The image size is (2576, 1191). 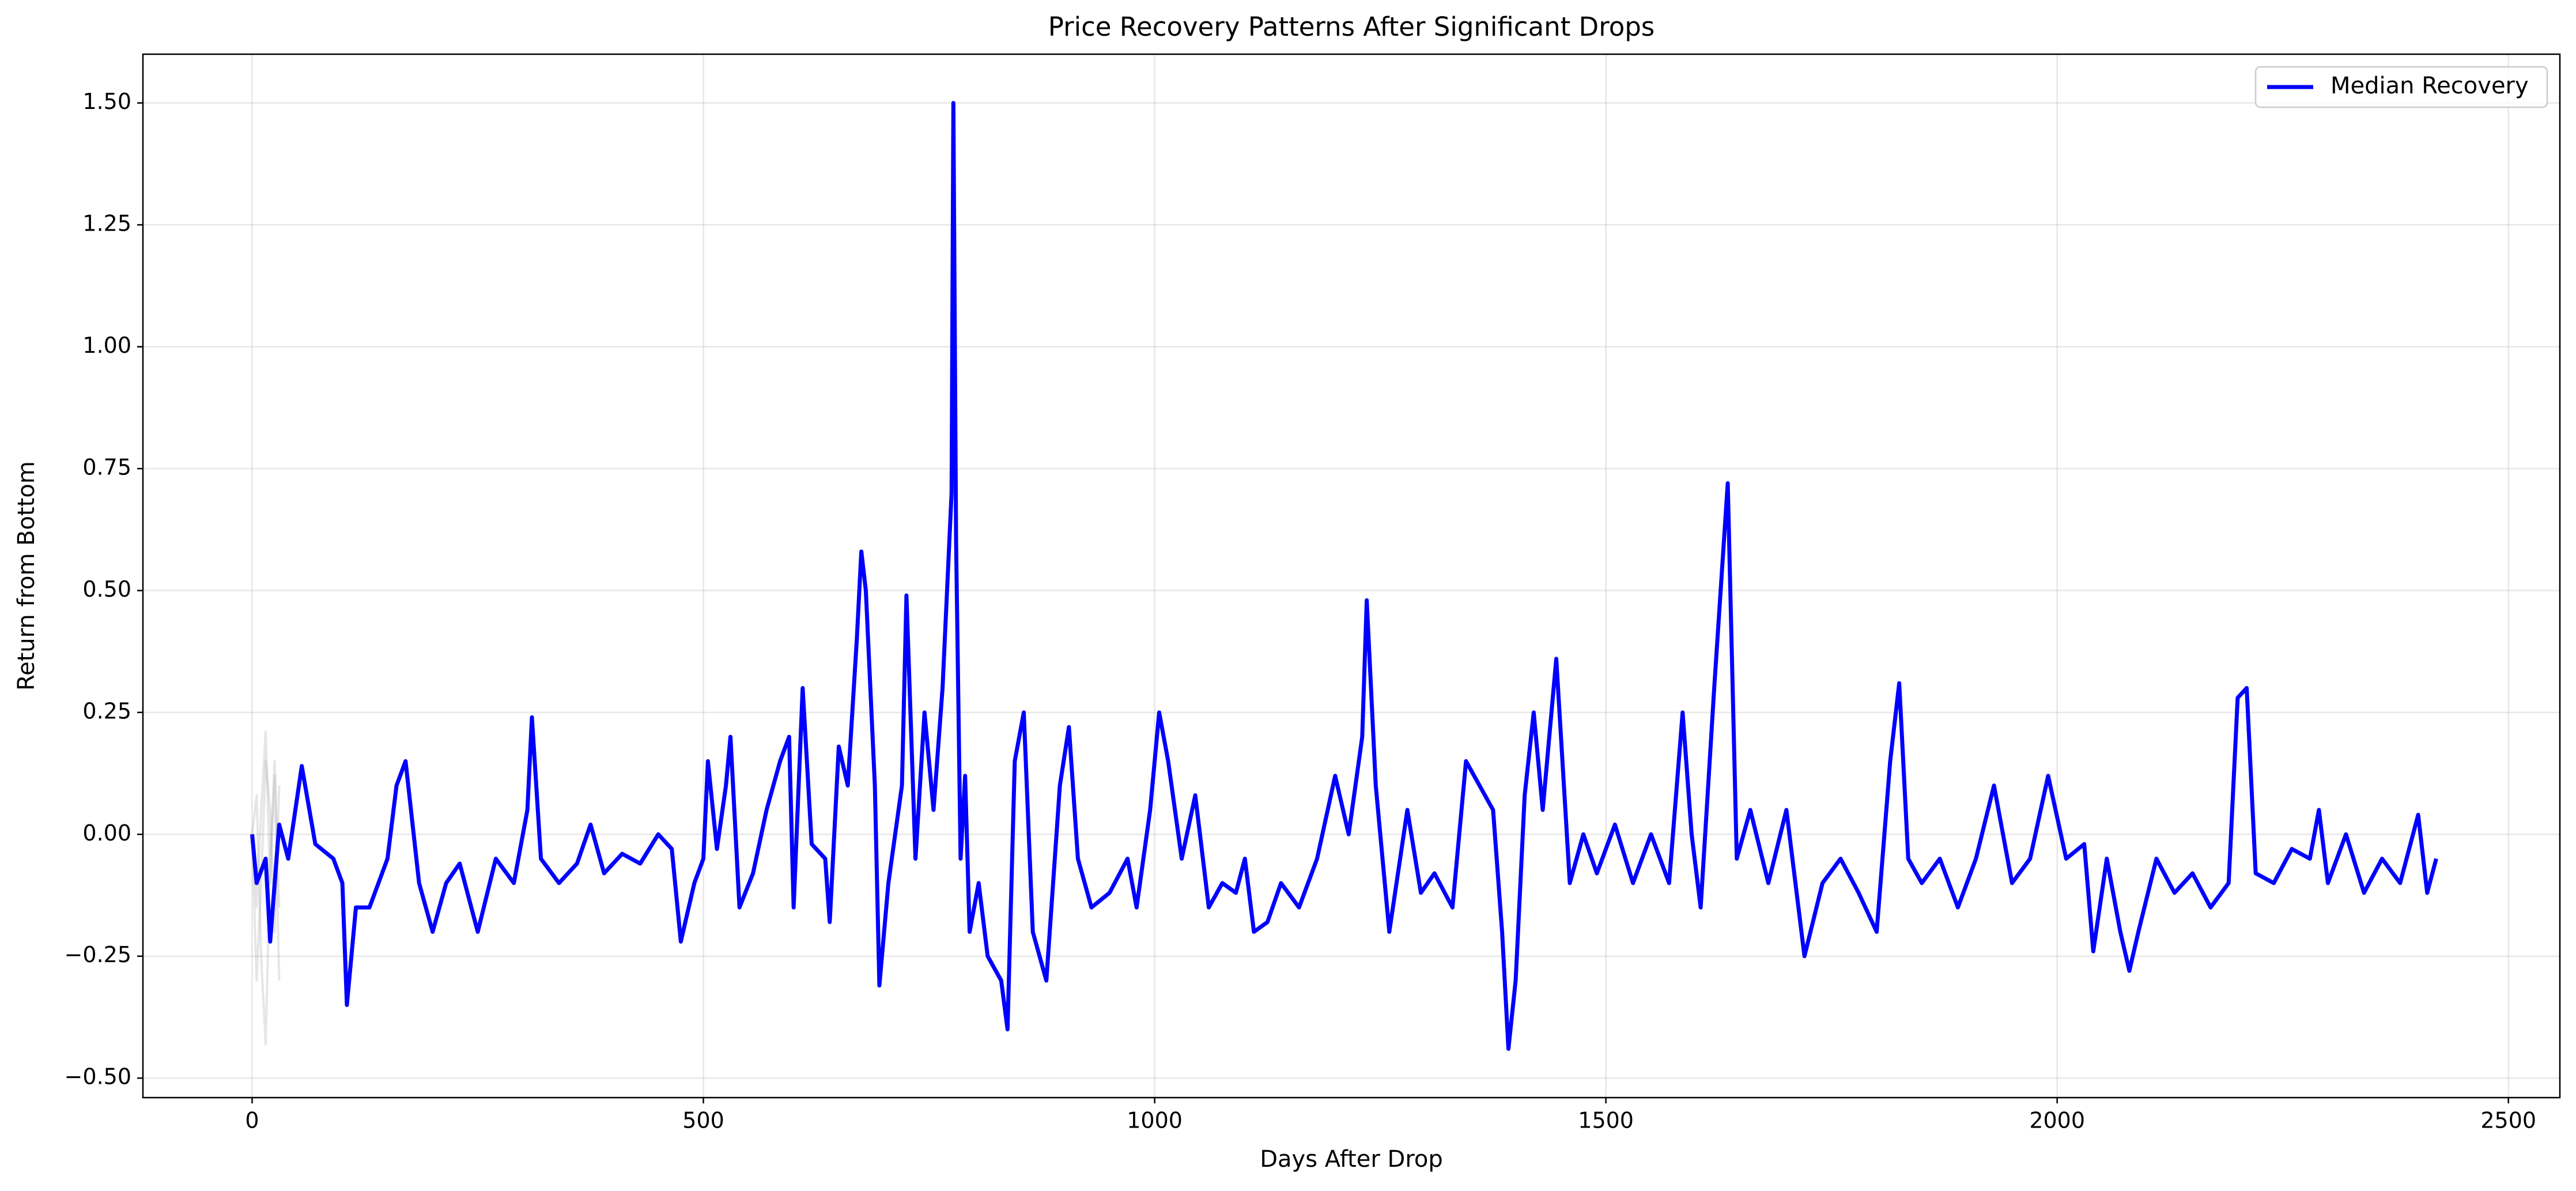 I want to click on y-tick-label: 1.00, so click(x=106, y=345).